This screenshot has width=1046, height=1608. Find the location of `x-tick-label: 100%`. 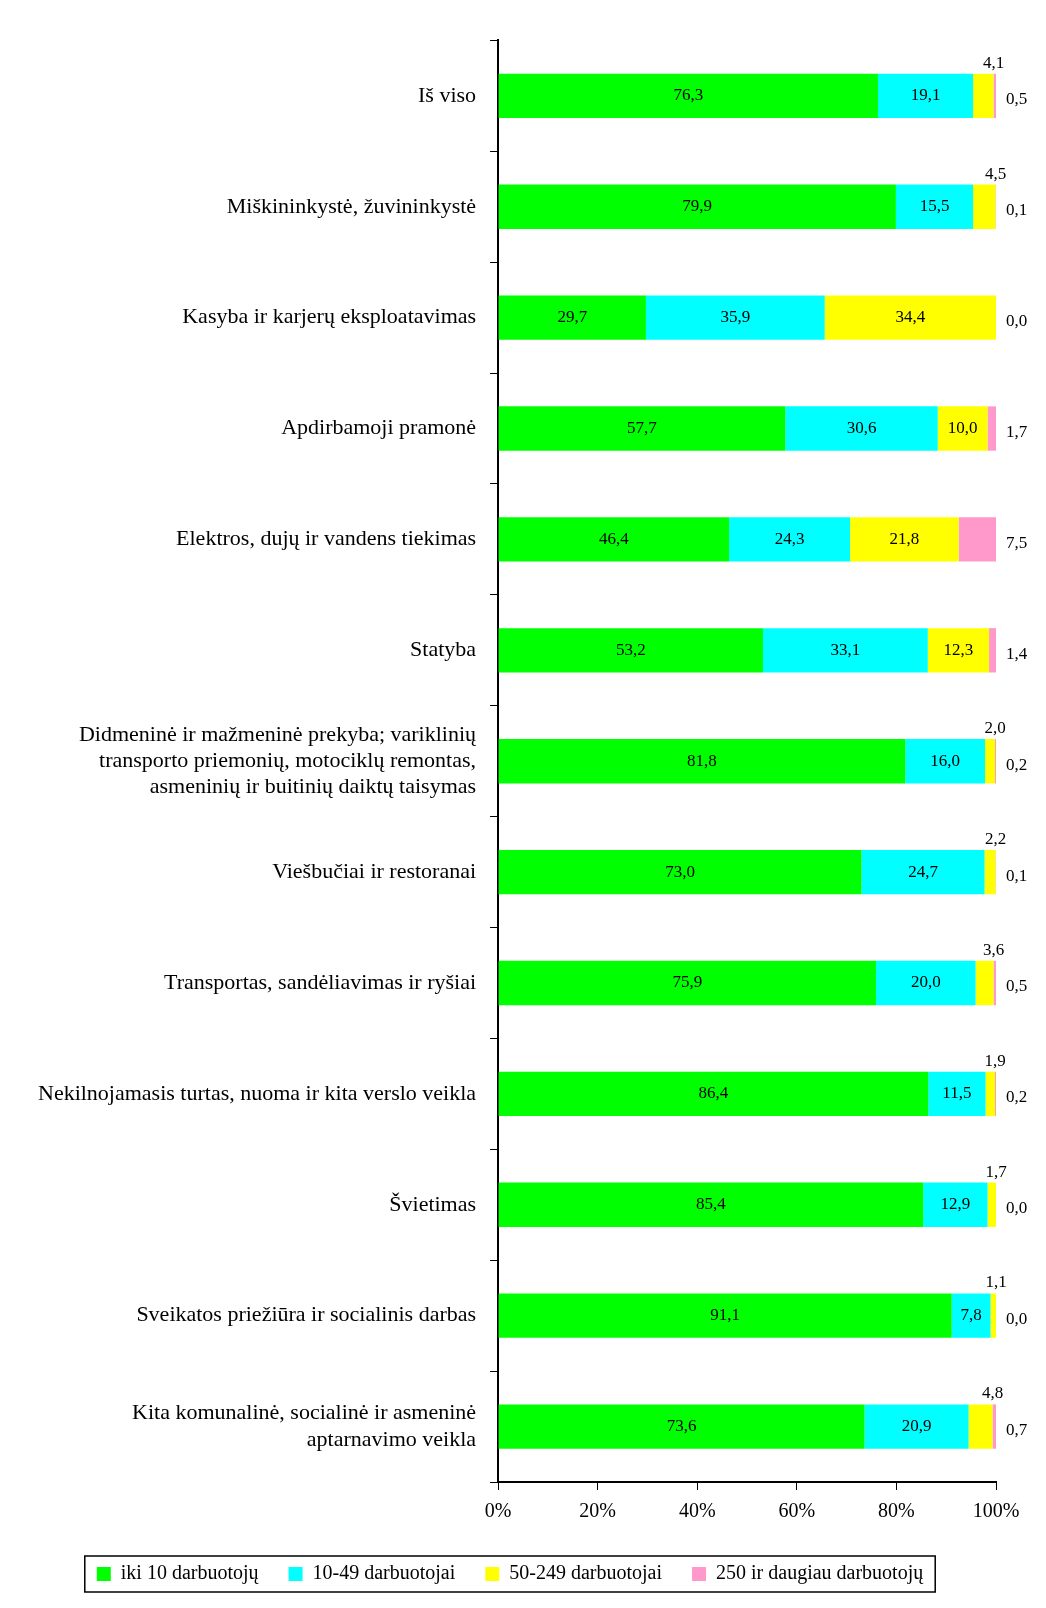

x-tick-label: 100% is located at coordinates (996, 1510).